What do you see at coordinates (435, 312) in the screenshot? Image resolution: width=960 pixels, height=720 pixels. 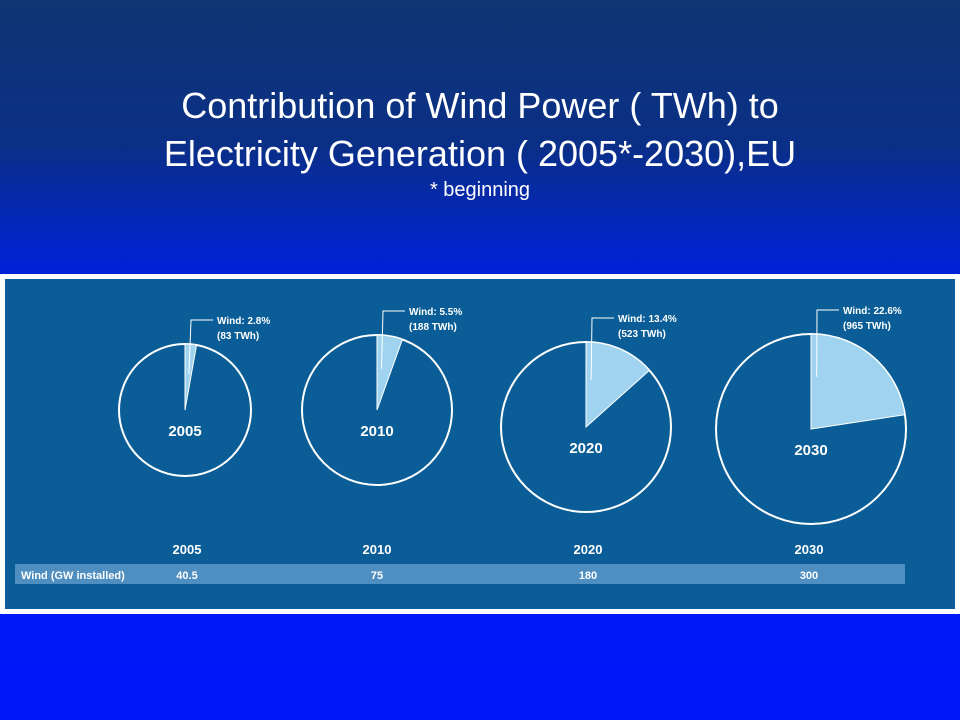 I see `wind-share-label-2010: Wind: 5.5%` at bounding box center [435, 312].